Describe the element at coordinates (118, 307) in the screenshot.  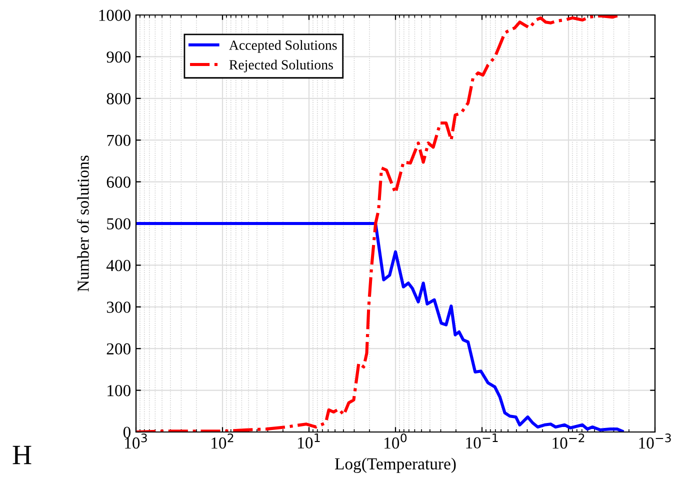
I see `y-tick-label: 300` at that location.